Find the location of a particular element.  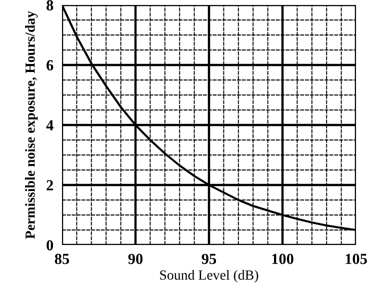

y-tick-label: 2 is located at coordinates (50, 185).